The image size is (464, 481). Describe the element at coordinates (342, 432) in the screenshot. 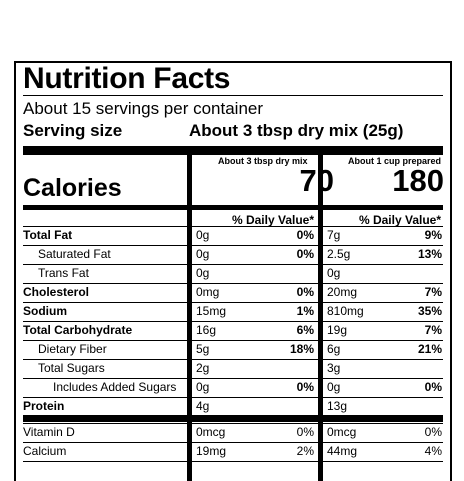

I see `column-2-amount: 0mcg` at that location.